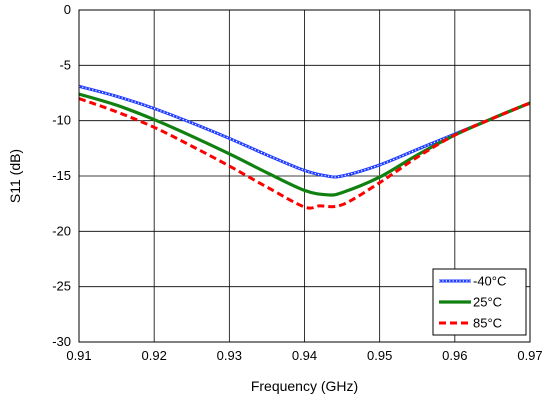 The image size is (543, 400). What do you see at coordinates (154, 355) in the screenshot?
I see `x-tick-label: 0.92` at bounding box center [154, 355].